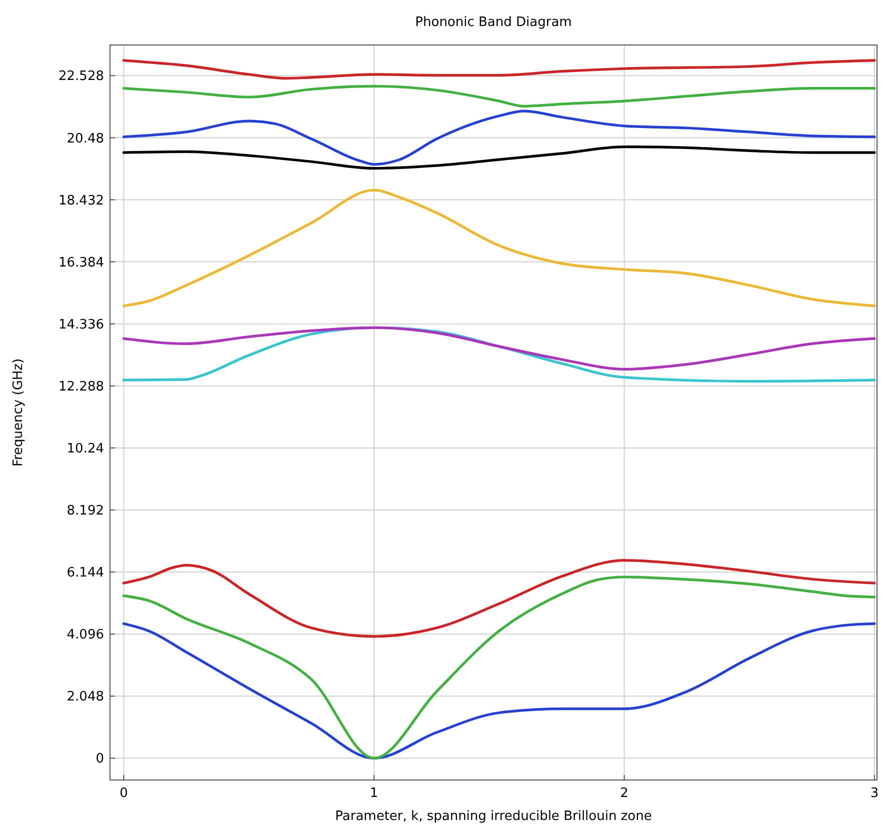 The width and height of the screenshot is (893, 836). Describe the element at coordinates (124, 793) in the screenshot. I see `x-tick-label: 0` at that location.